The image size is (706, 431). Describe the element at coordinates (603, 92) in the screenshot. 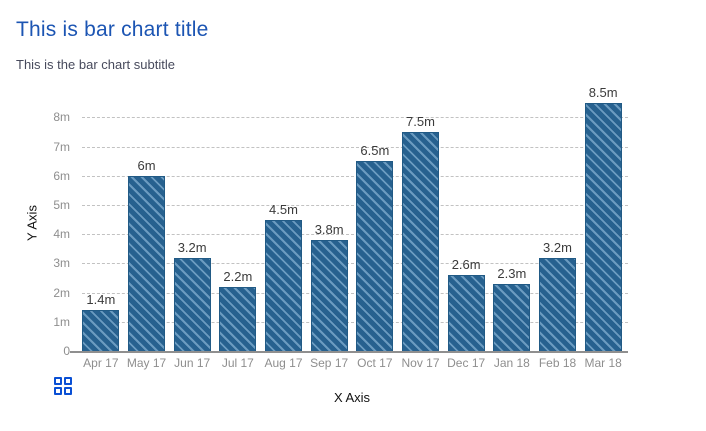

I see `bar-value-label: 8.5m` at that location.